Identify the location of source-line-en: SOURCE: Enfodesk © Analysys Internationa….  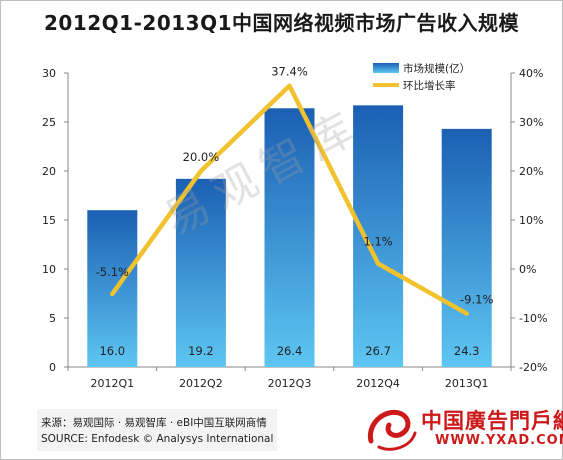
(157, 439).